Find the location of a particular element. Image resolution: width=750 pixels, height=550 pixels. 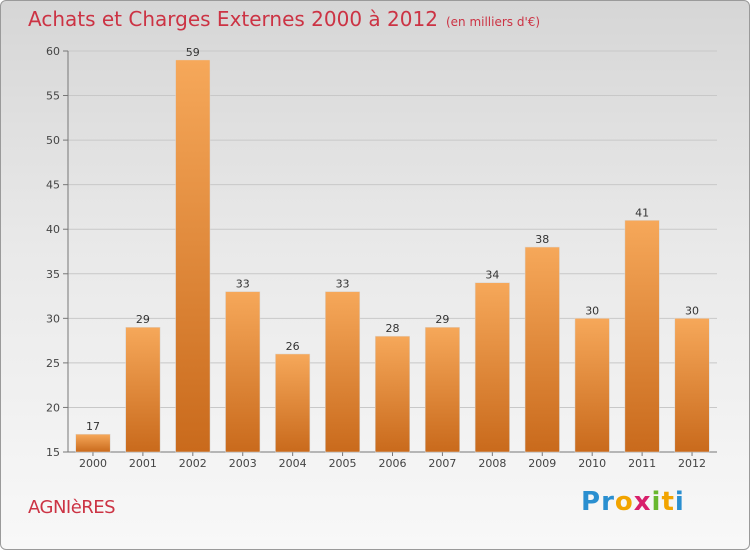

y-tick-label: 20 is located at coordinates (53, 407).